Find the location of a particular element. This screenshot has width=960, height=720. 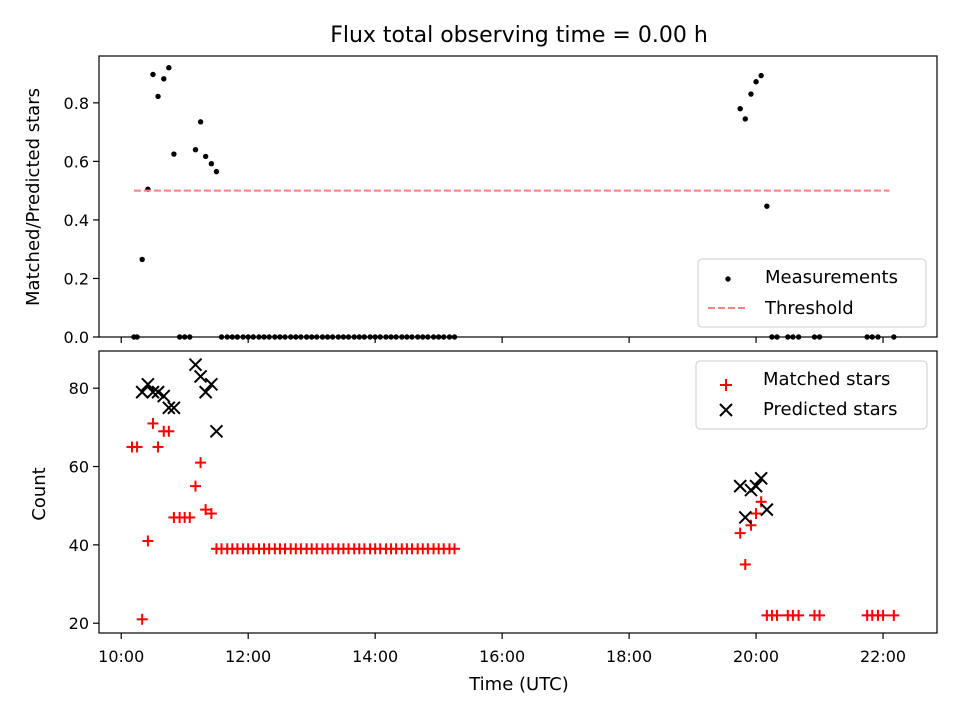

bottom-x-tick-label: 16:00 is located at coordinates (502, 656).